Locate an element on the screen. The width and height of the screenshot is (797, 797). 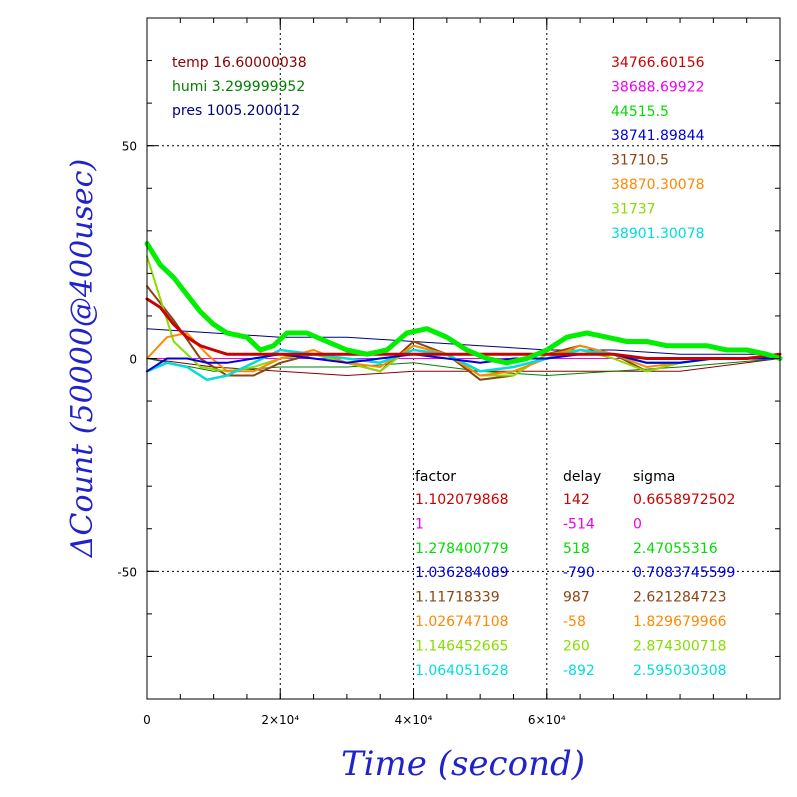
y-axis-title: ΔCount (50000@400usec) is located at coordinates (82, 358).